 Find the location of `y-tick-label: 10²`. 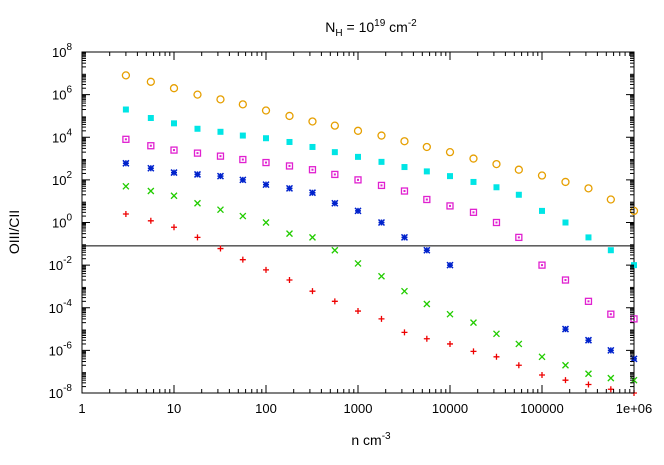

y-tick-label: 10² is located at coordinates (62, 179).